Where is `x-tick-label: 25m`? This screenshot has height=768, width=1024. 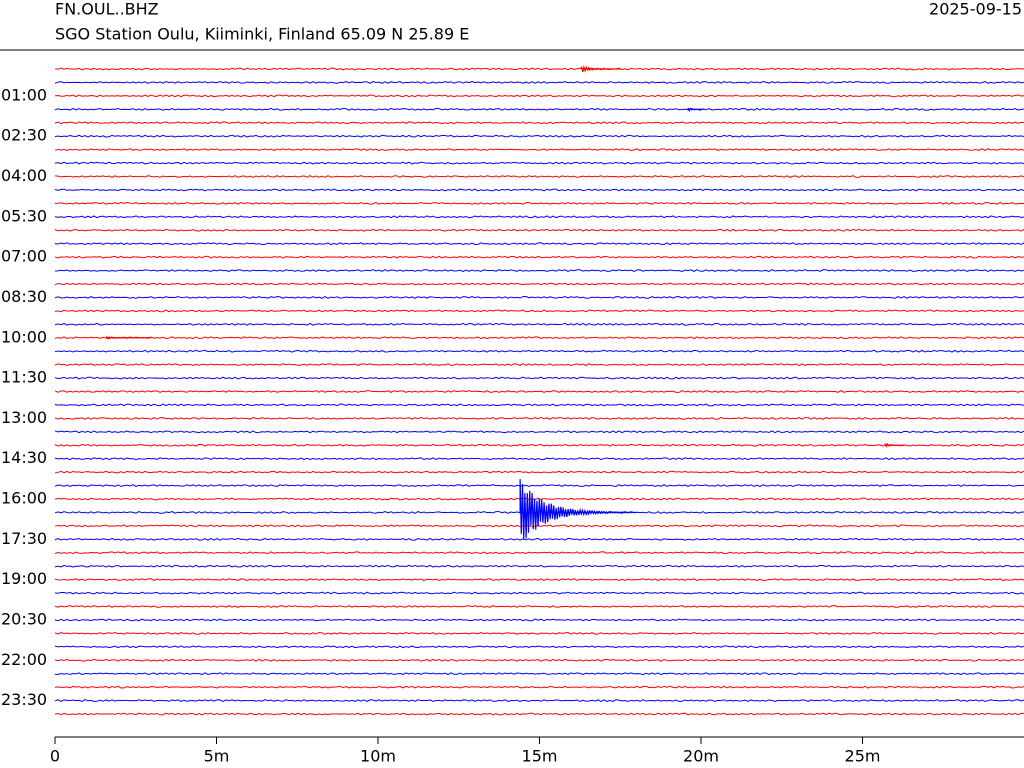 x-tick-label: 25m is located at coordinates (863, 756).